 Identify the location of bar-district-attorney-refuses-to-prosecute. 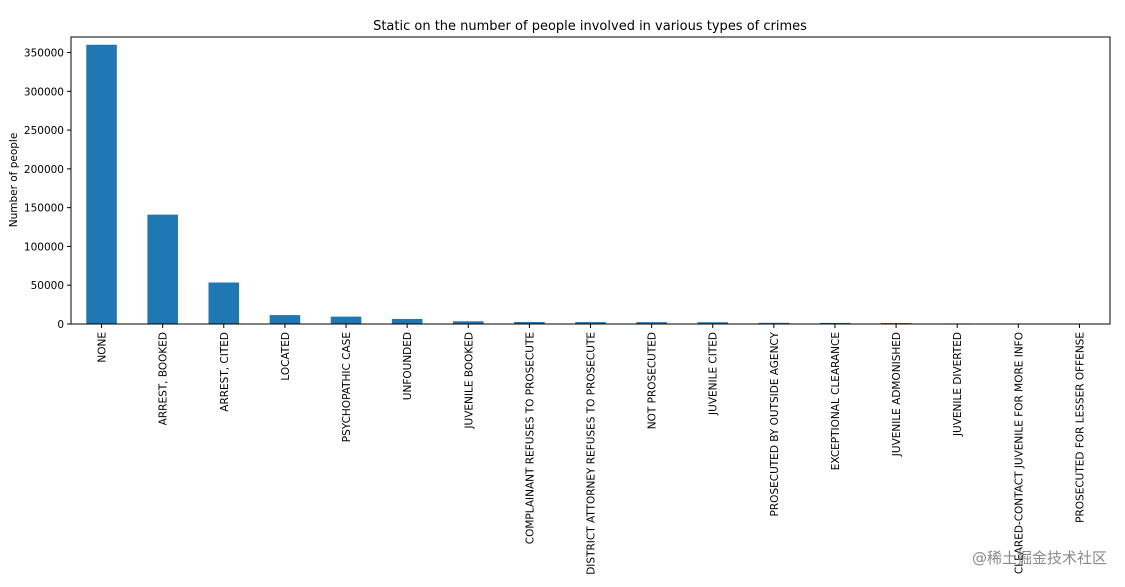
(590, 323).